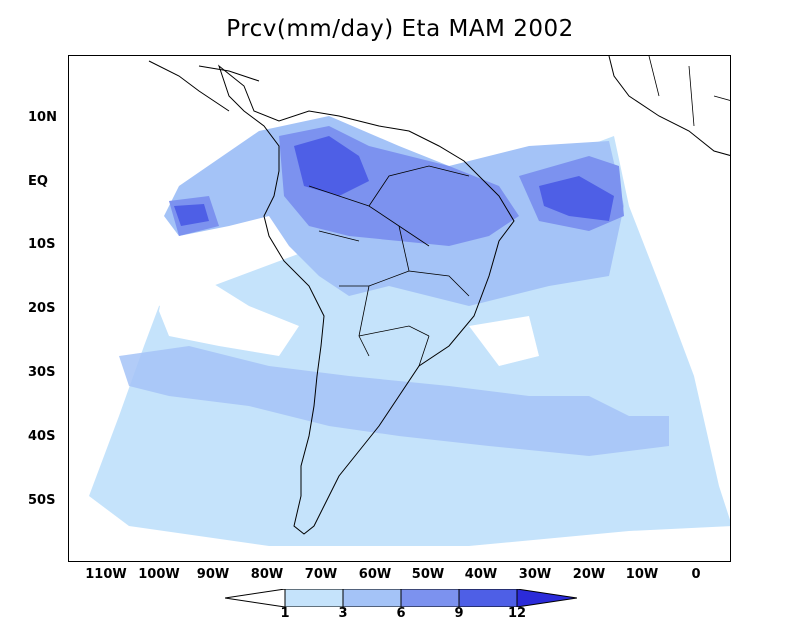 Image resolution: width=800 pixels, height=621 pixels. I want to click on central-america-coastline, so click(204, 86).